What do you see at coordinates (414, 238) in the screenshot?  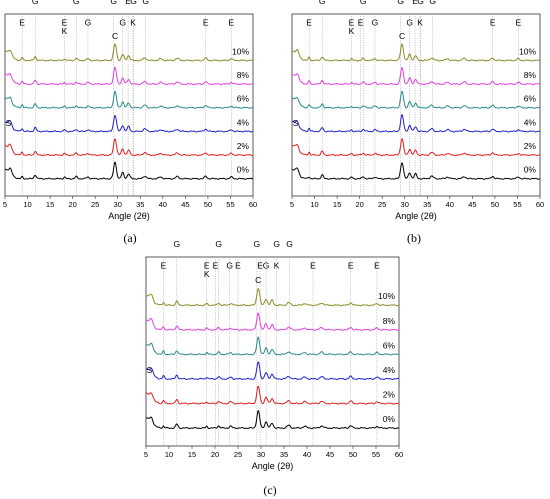 I see `panel-label: (b)` at bounding box center [414, 238].